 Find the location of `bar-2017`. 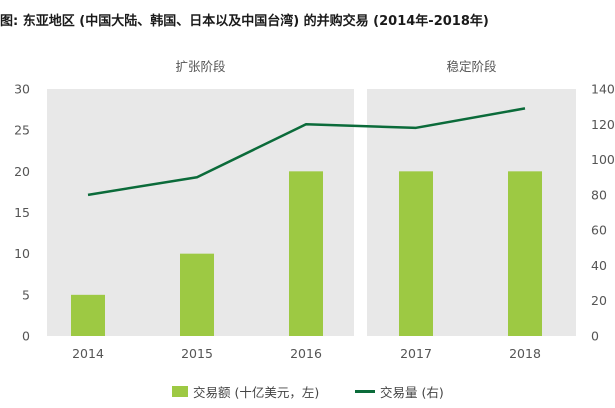

bar-2017 is located at coordinates (416, 253).